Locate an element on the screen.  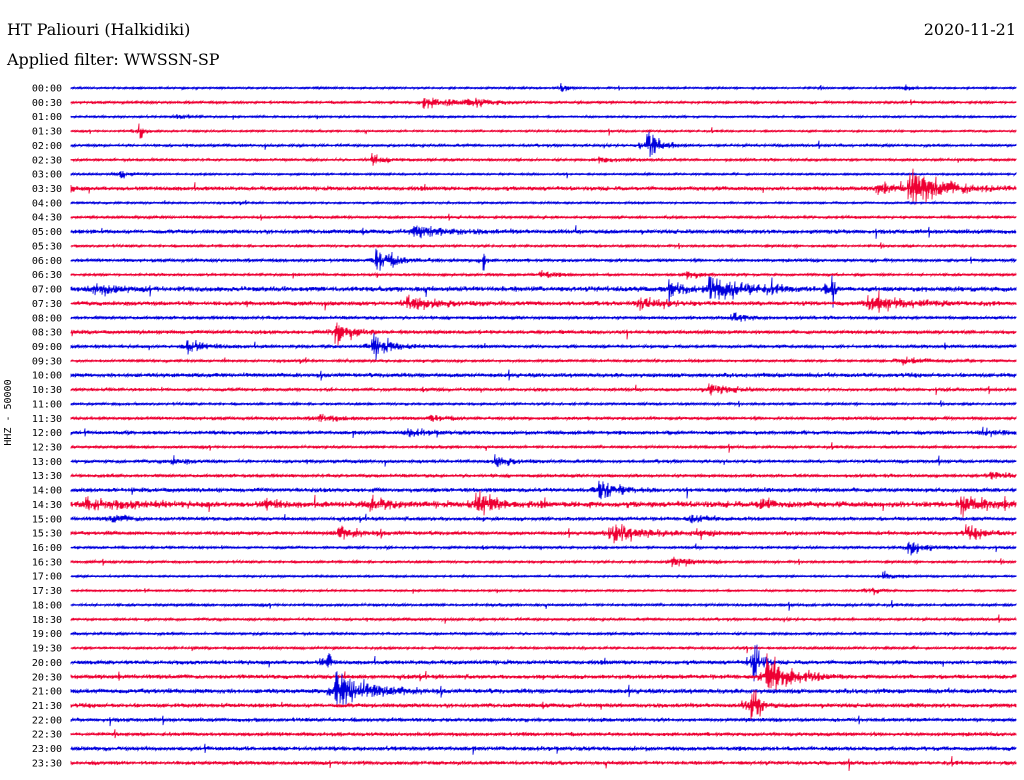
seismic-trace-2030 is located at coordinates (543, 672).